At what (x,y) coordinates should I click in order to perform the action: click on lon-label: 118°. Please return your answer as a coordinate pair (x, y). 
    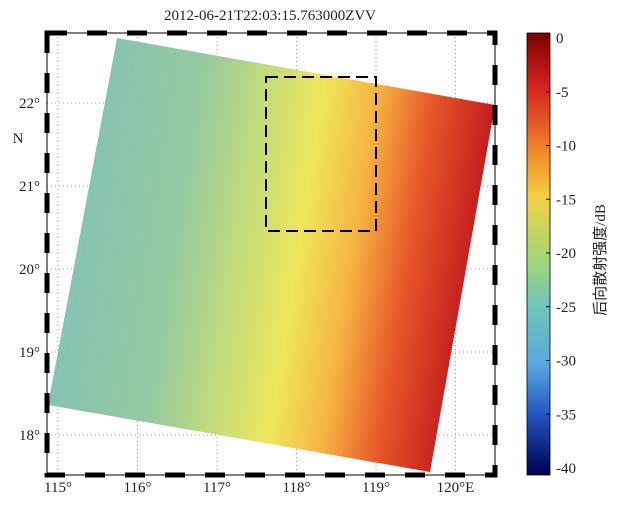
    Looking at the image, I should click on (297, 488).